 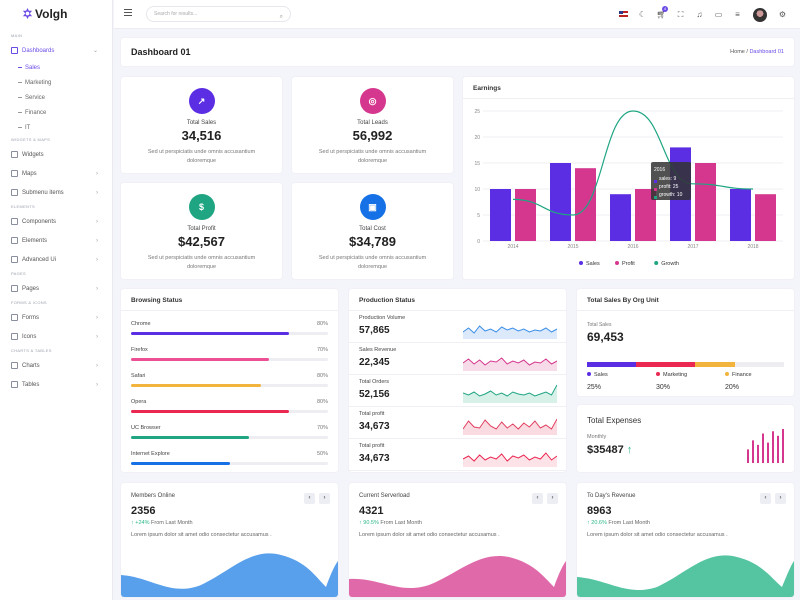 I want to click on production-label: Total Orders, so click(x=374, y=382).